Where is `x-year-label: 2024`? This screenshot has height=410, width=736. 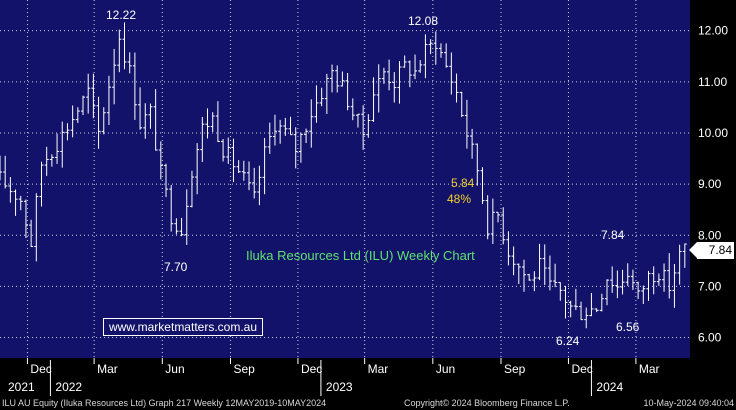
x-year-label: 2024 is located at coordinates (609, 387).